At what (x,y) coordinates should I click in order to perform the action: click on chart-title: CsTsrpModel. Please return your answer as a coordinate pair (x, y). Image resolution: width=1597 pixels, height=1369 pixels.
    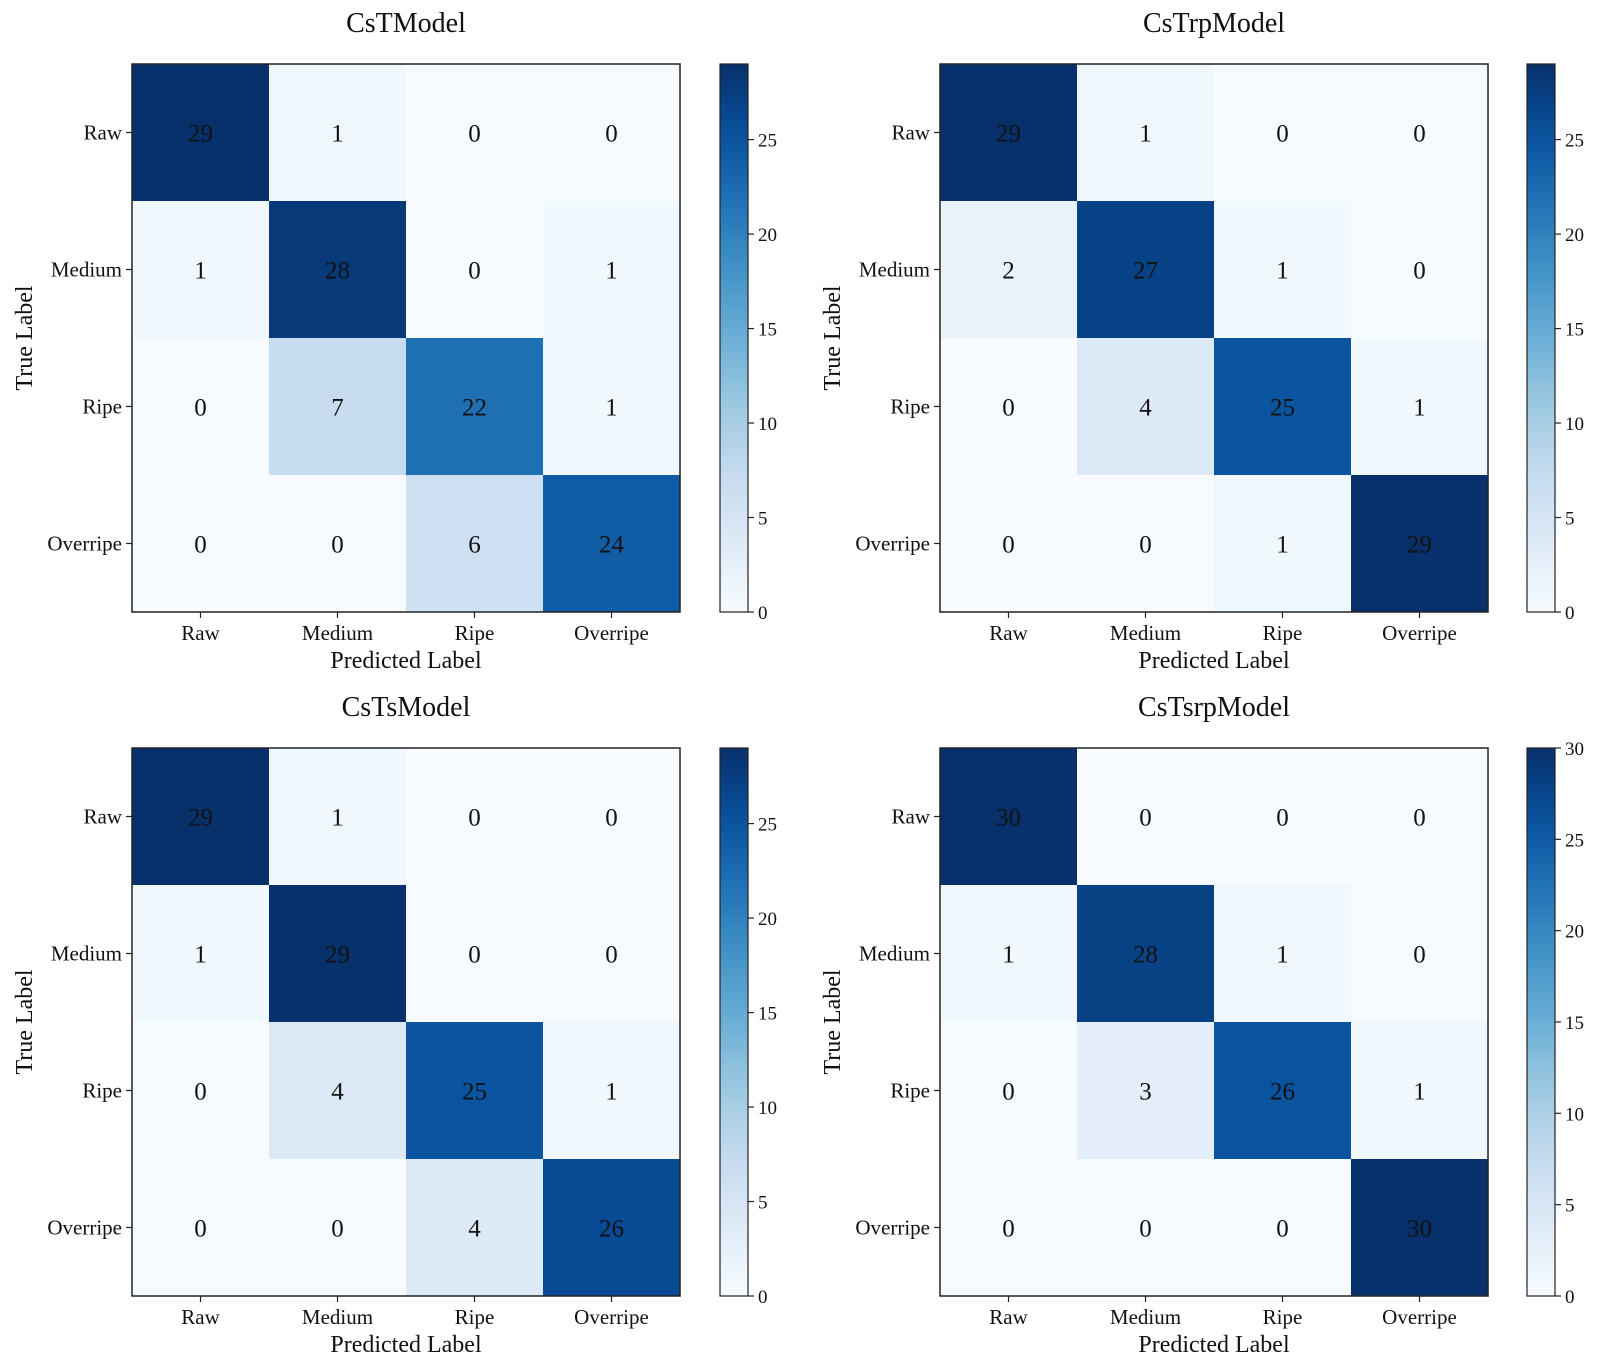
    Looking at the image, I should click on (1214, 707).